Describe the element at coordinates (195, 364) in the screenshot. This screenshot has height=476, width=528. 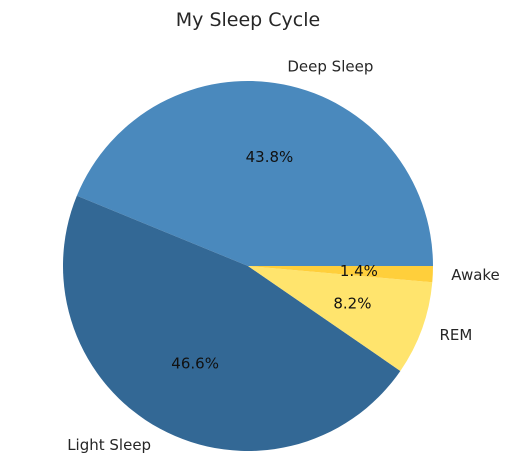
I see `pct-label-light-sleep: 46.6%` at that location.